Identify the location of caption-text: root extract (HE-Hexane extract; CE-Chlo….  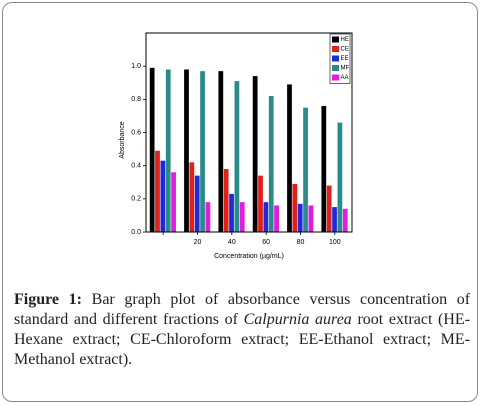
(242, 339).